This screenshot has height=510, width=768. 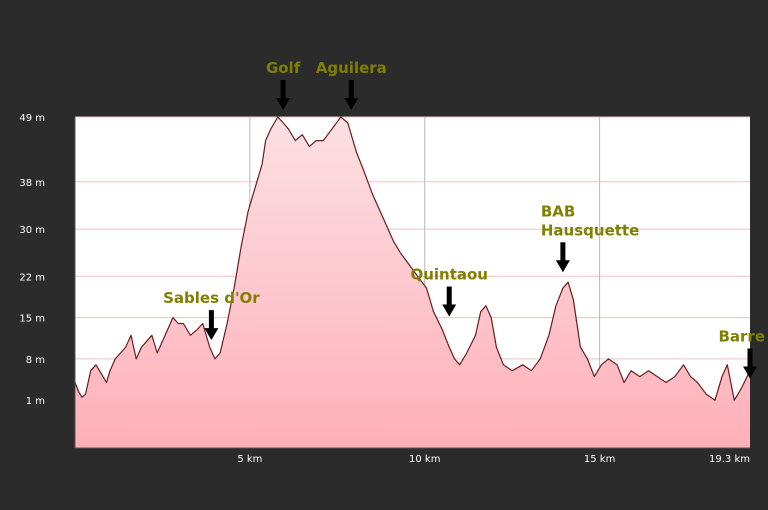 I want to click on y-tick-label: 22 m, so click(x=32, y=277).